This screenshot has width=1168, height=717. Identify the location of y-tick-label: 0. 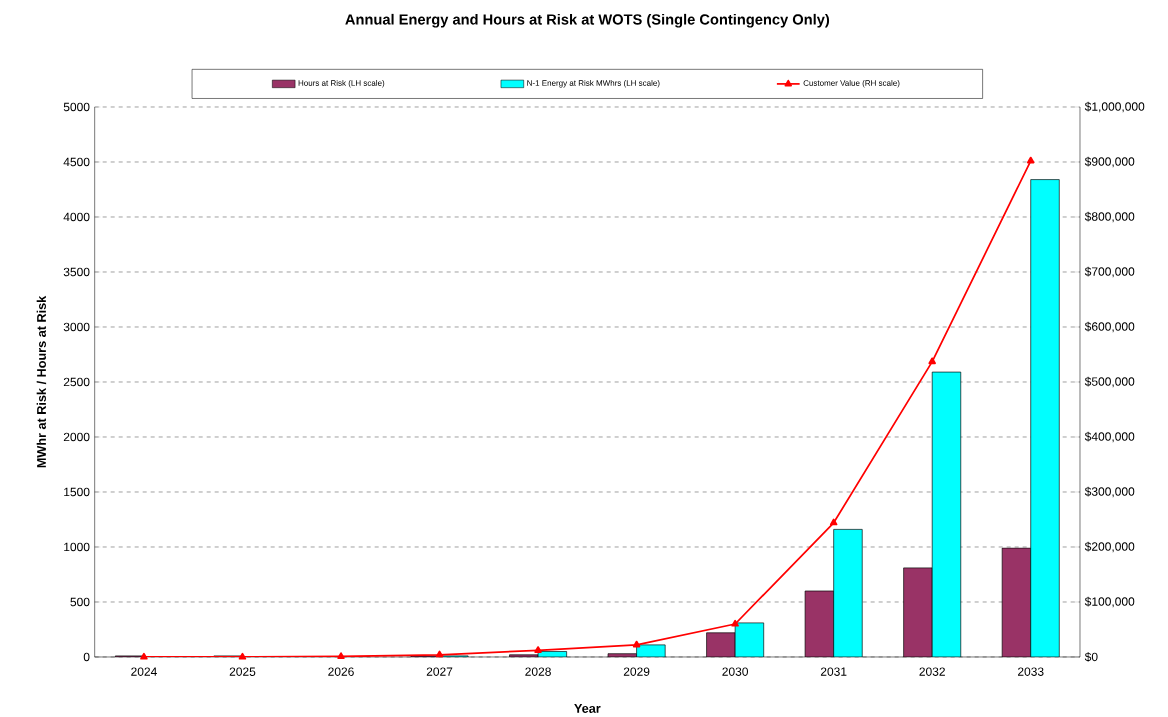
(86, 657).